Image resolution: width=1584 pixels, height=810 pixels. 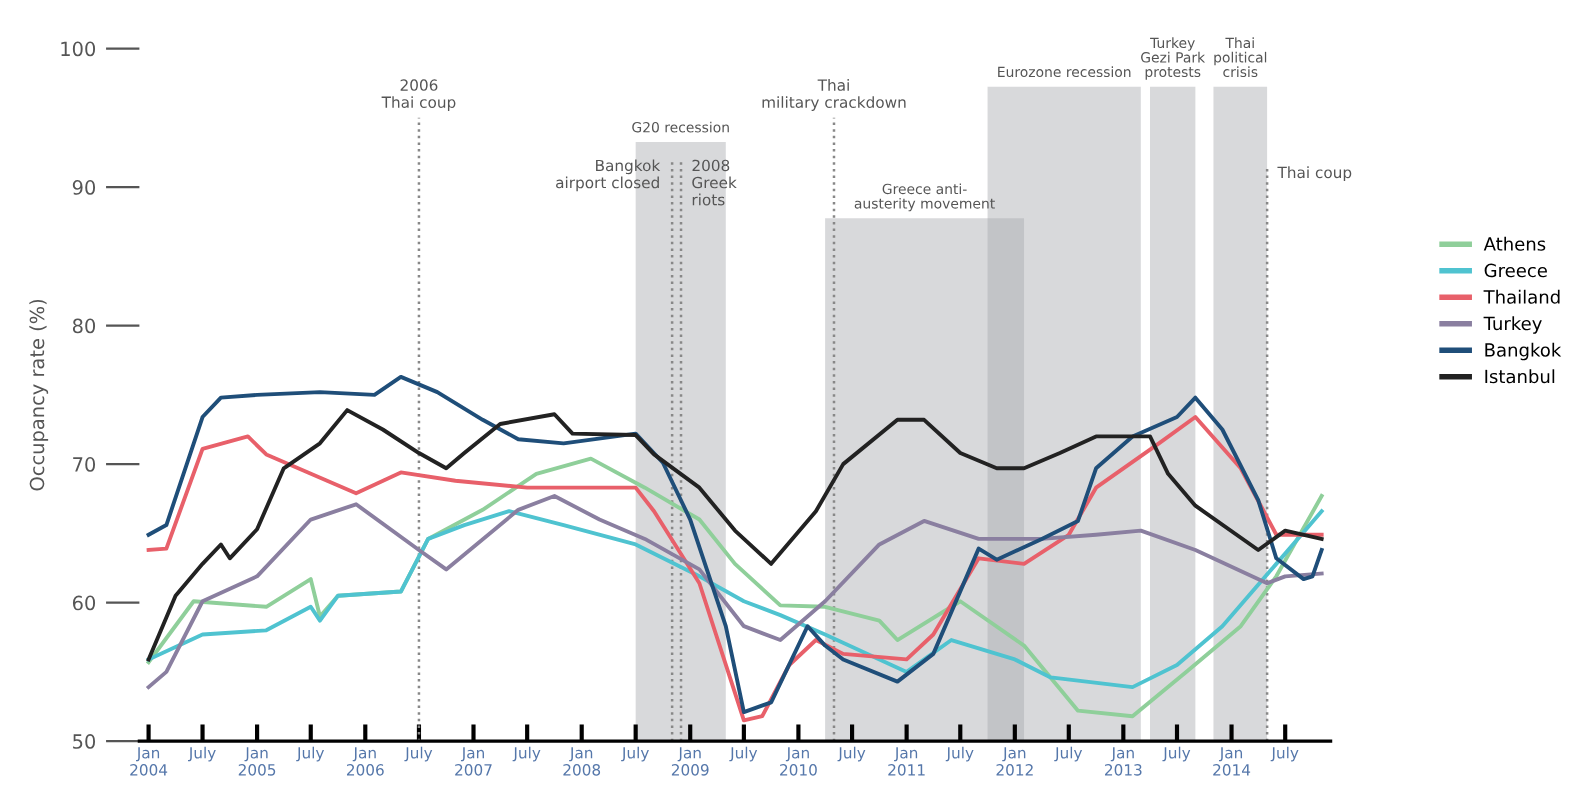 I want to click on y-axis-title: Occupancy rate (%), so click(x=39, y=395).